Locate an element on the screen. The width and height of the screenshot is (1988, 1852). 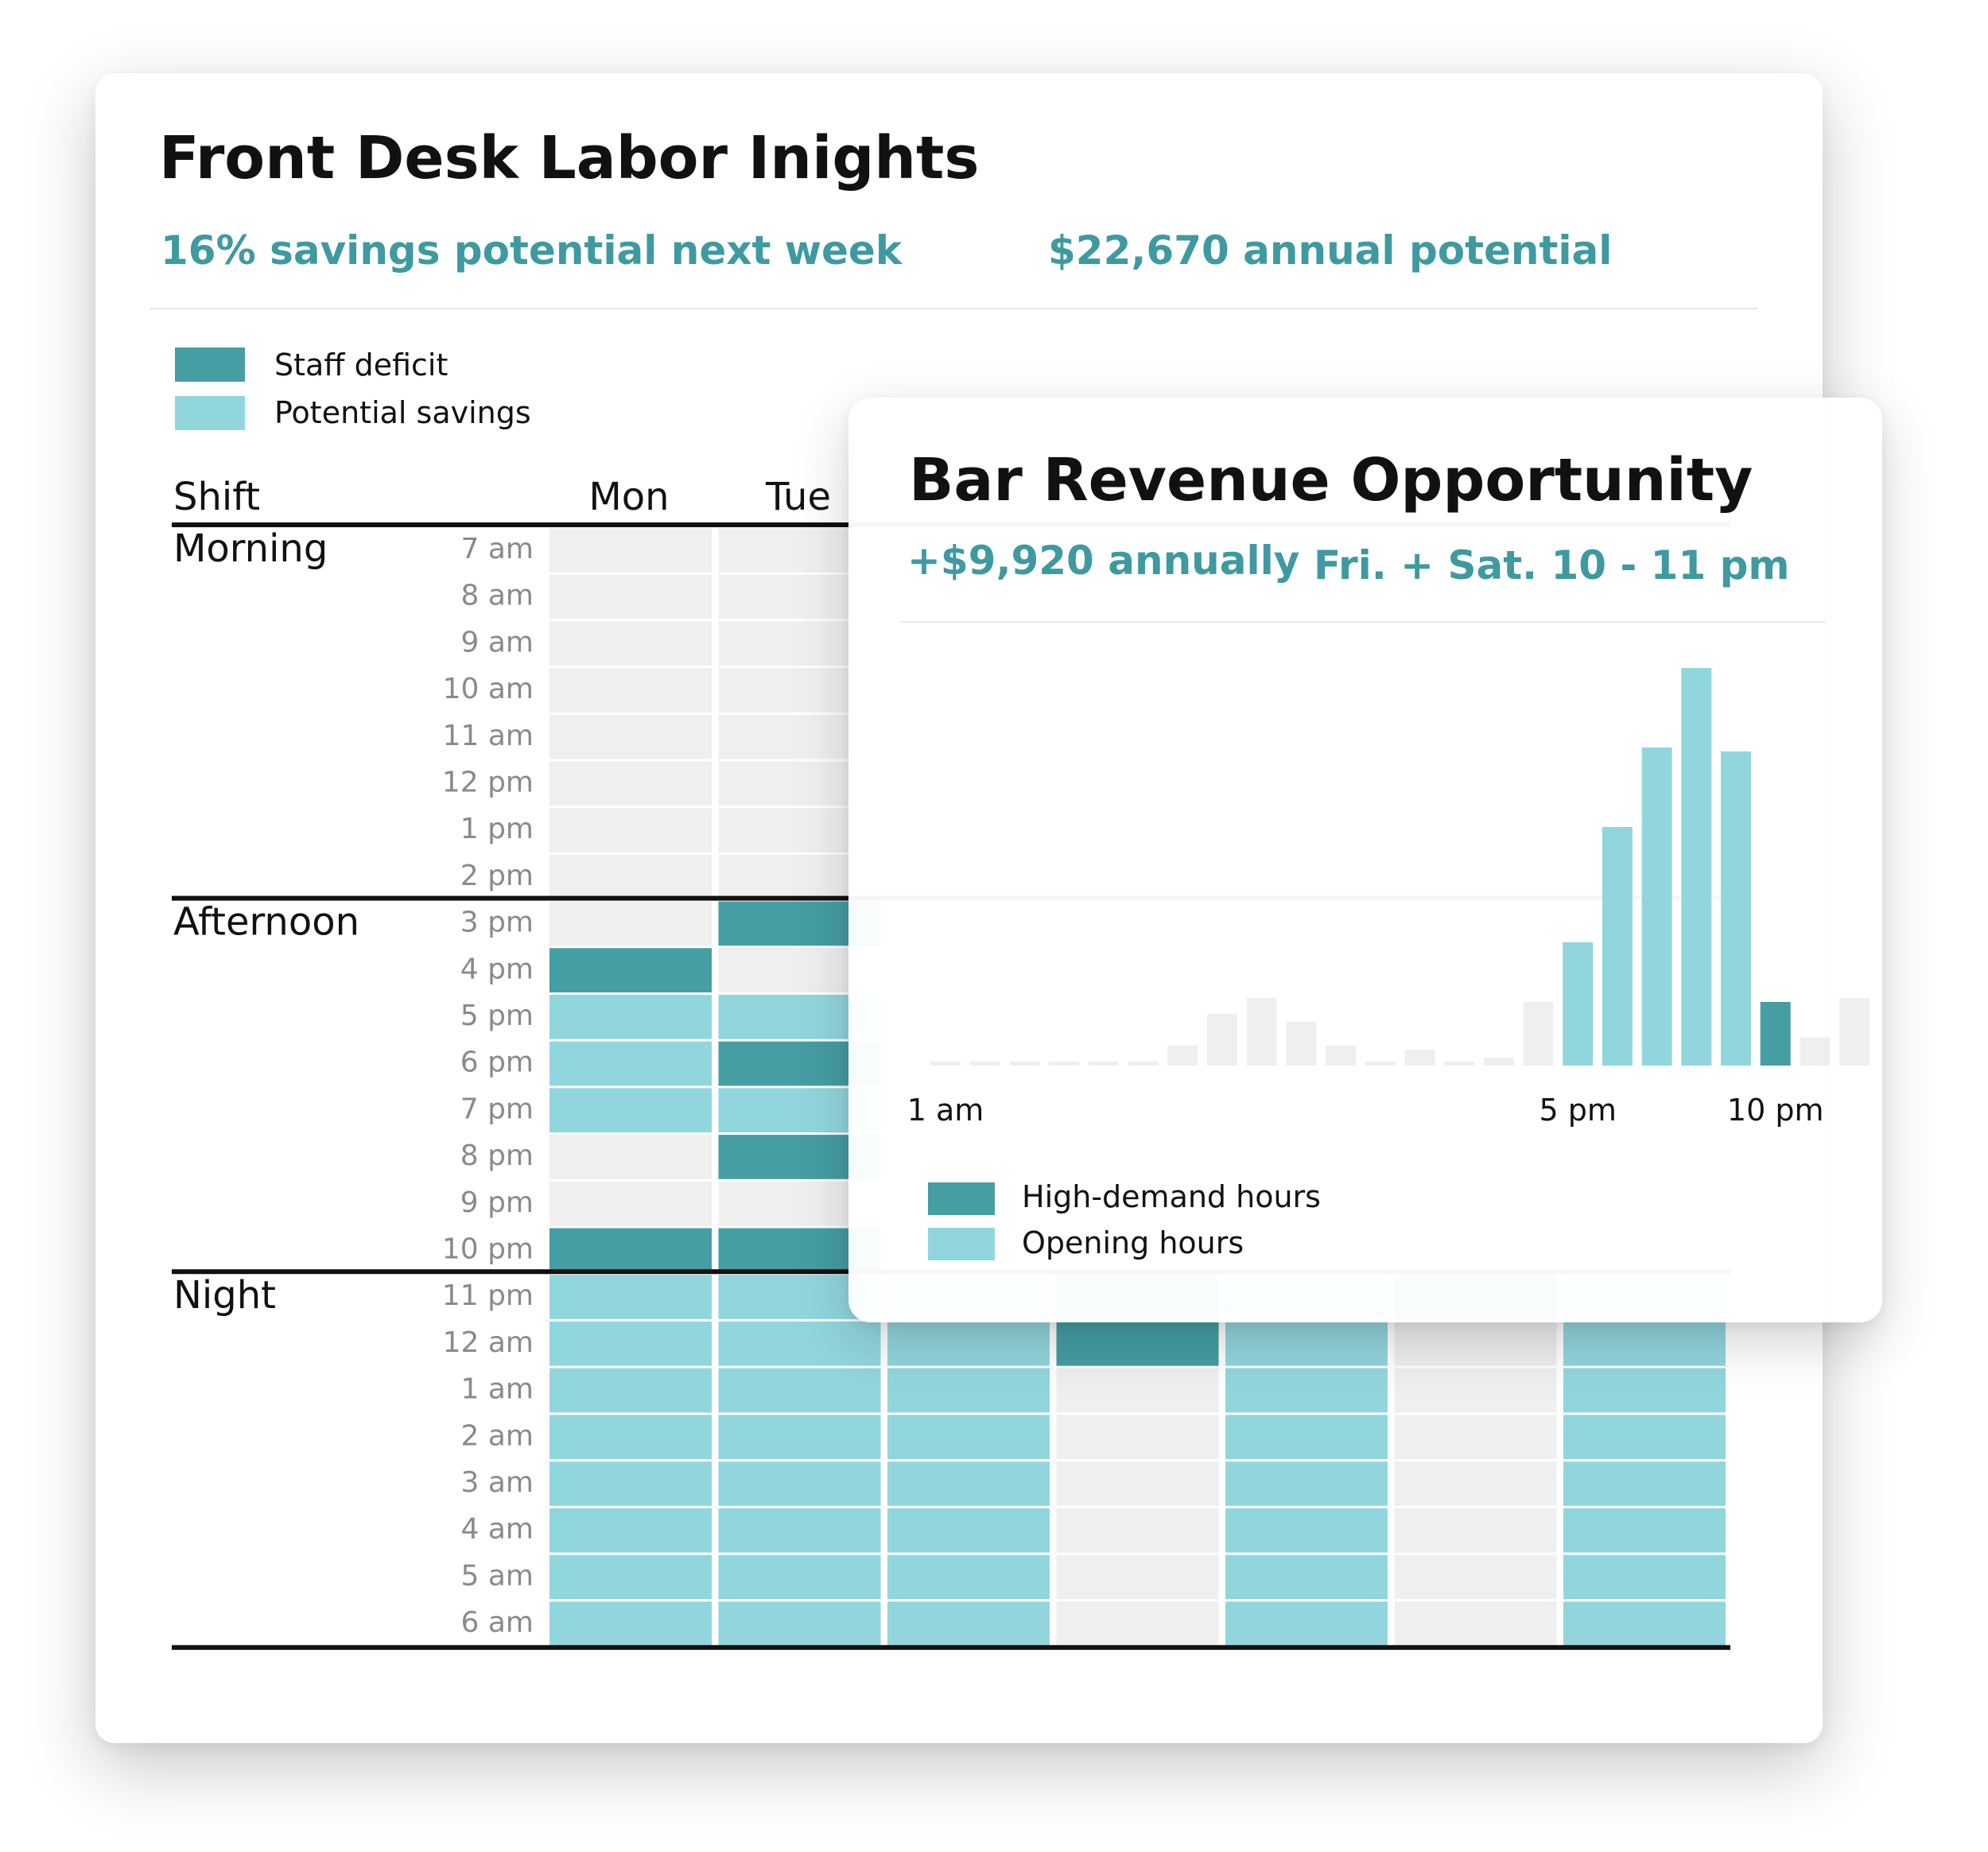
shift-label: Morning is located at coordinates (250, 548).